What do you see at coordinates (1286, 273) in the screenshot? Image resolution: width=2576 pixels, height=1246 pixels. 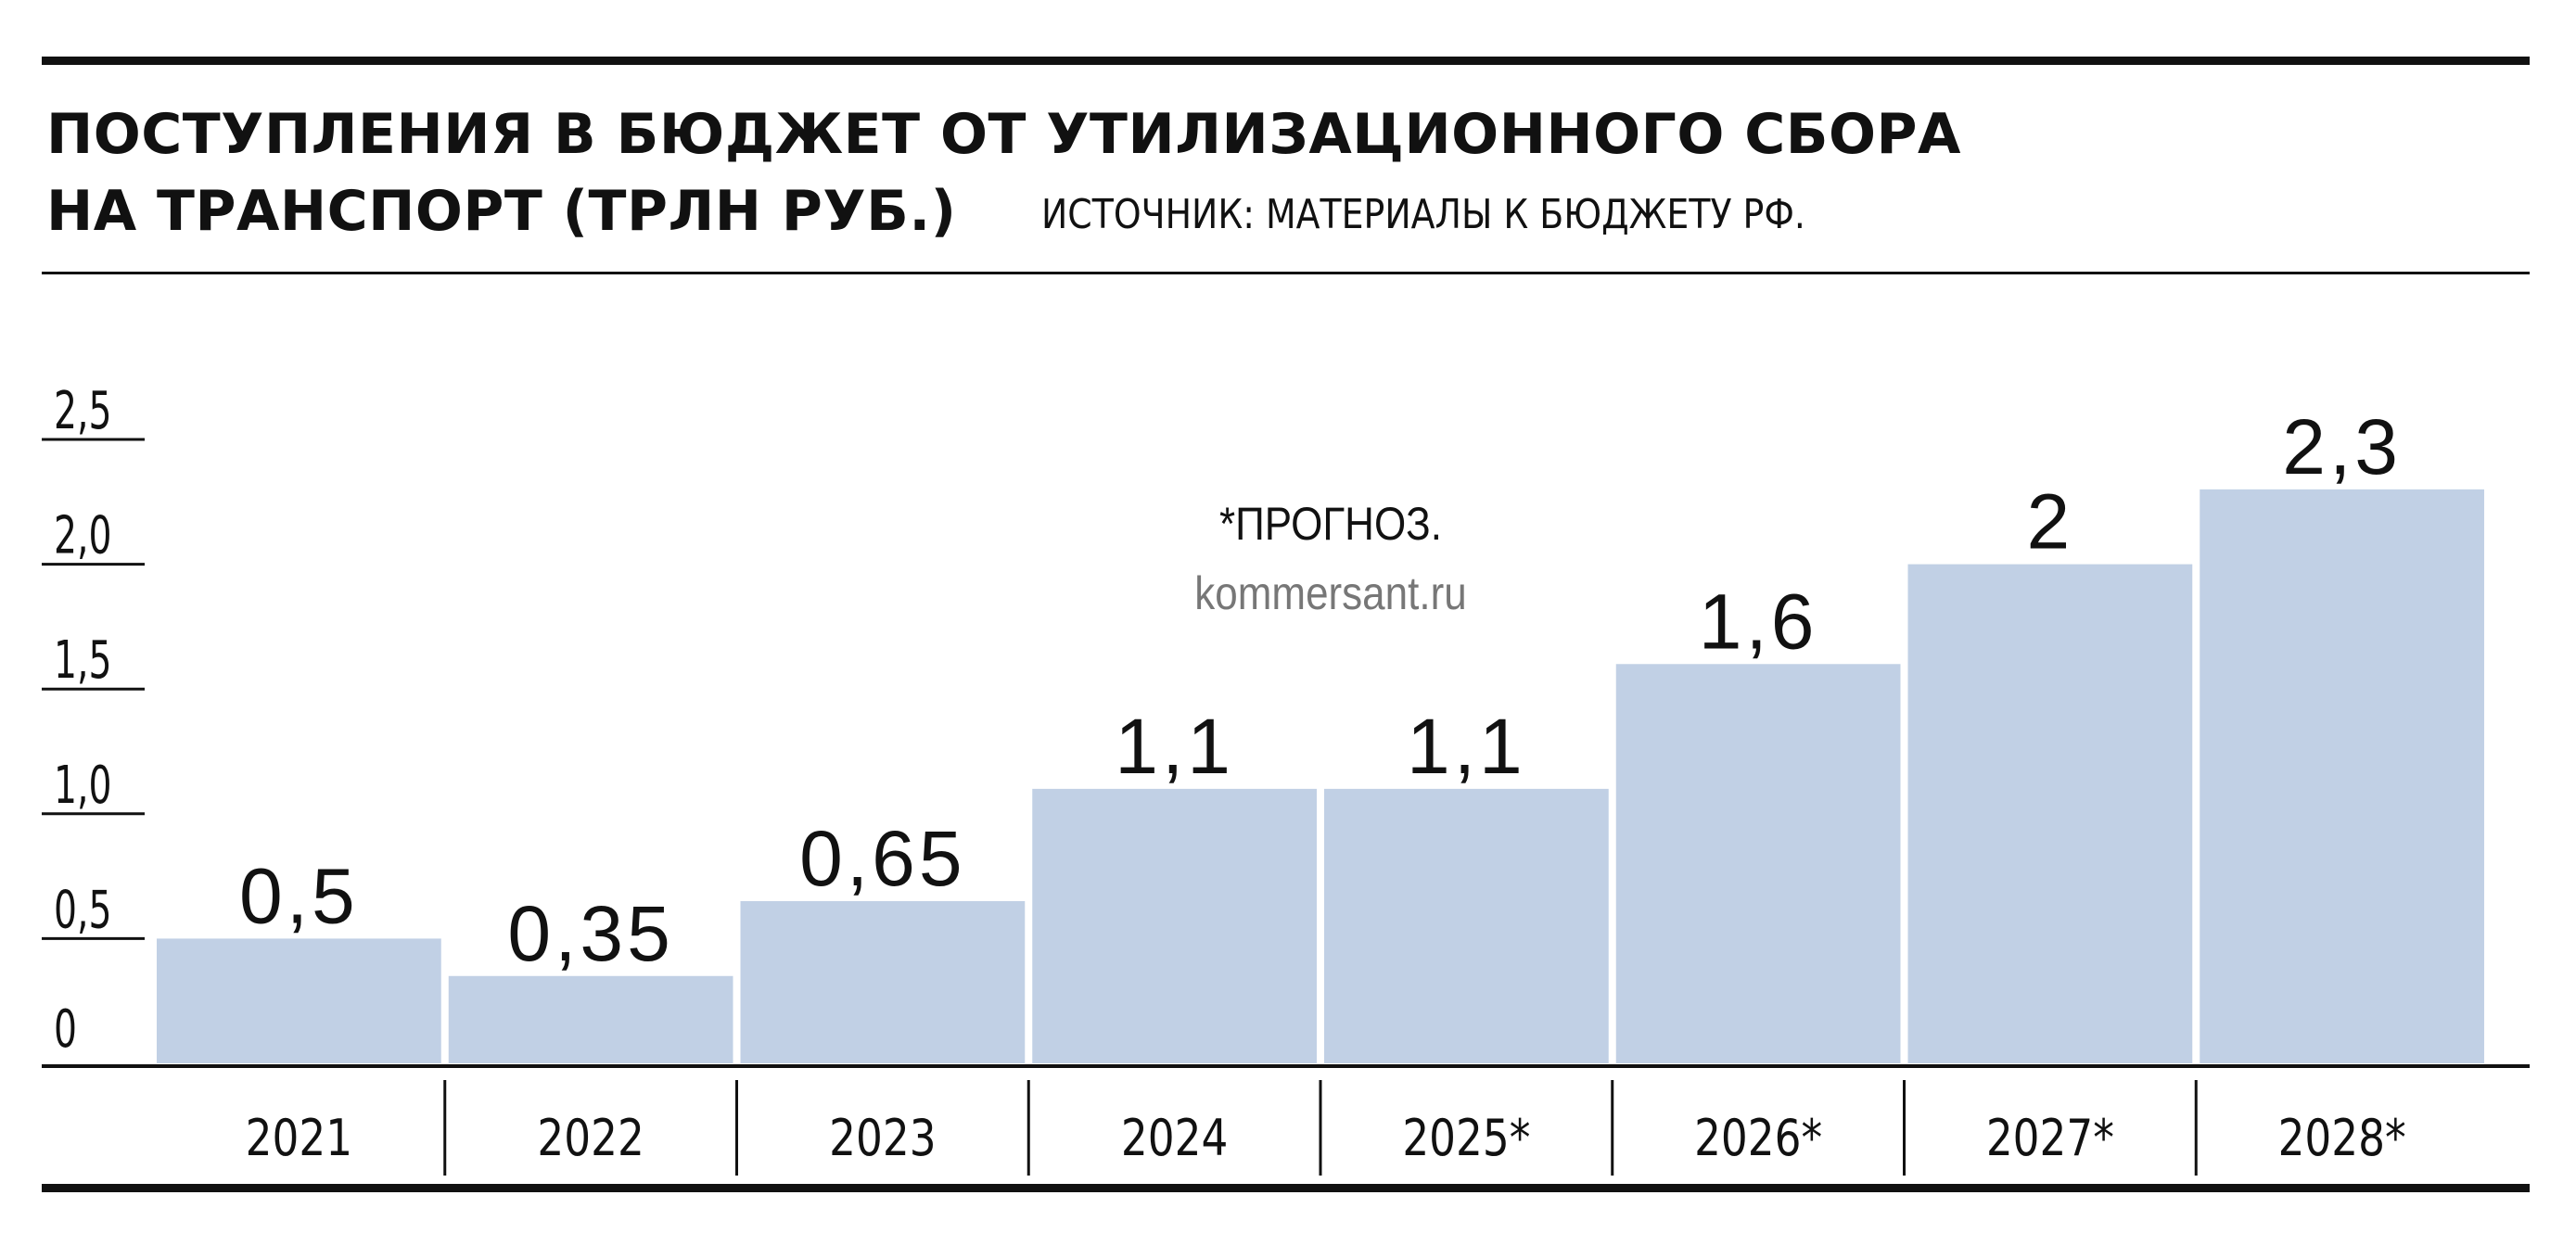 I see `header-divider` at bounding box center [1286, 273].